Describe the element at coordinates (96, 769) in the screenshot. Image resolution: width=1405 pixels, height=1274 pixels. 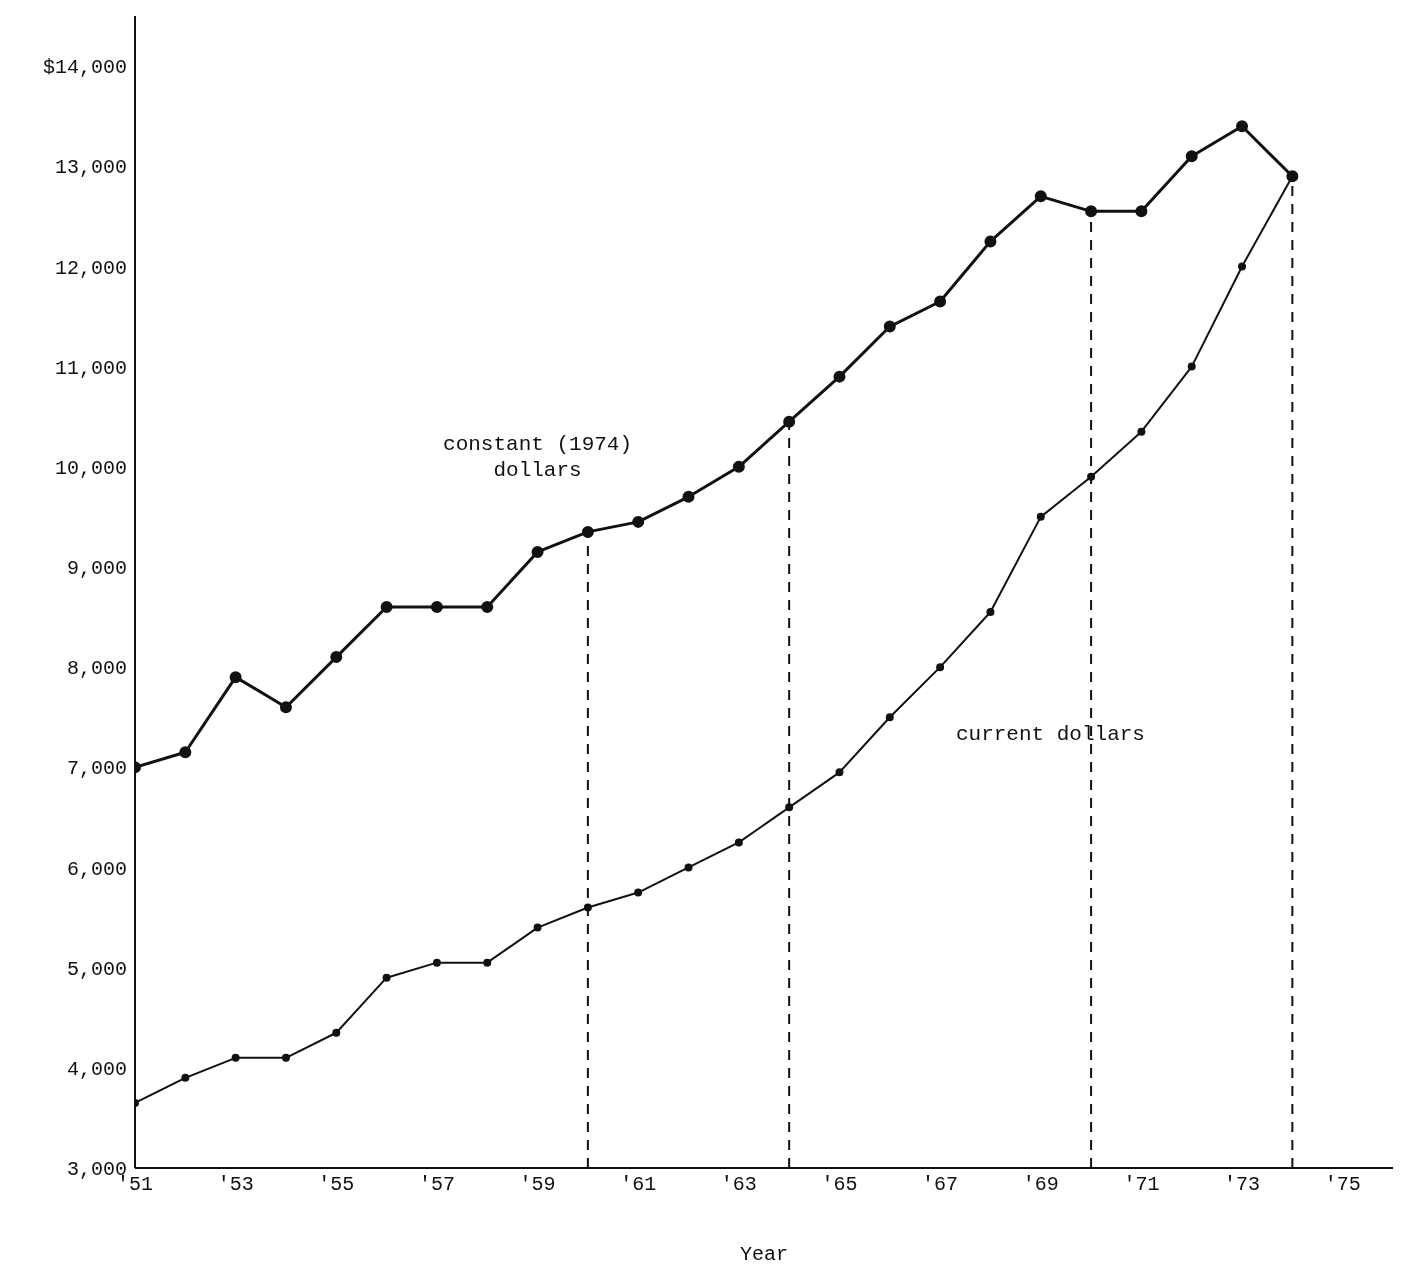
I see `y-tick-label: 7,000` at that location.